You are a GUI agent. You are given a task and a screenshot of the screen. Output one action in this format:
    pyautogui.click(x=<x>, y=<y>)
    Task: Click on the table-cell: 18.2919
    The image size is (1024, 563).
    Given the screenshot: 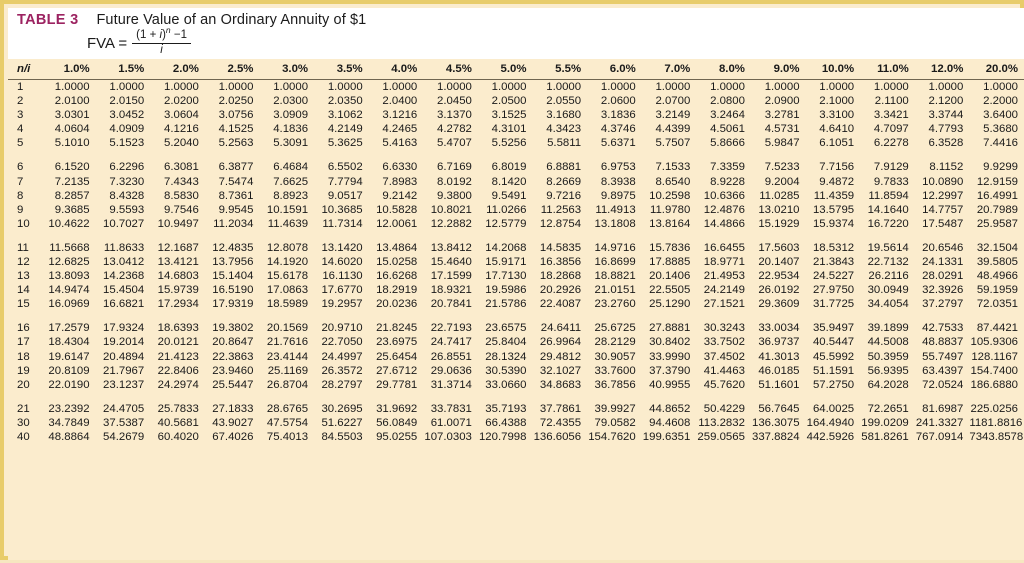 What is the action you would take?
    pyautogui.click(x=397, y=290)
    